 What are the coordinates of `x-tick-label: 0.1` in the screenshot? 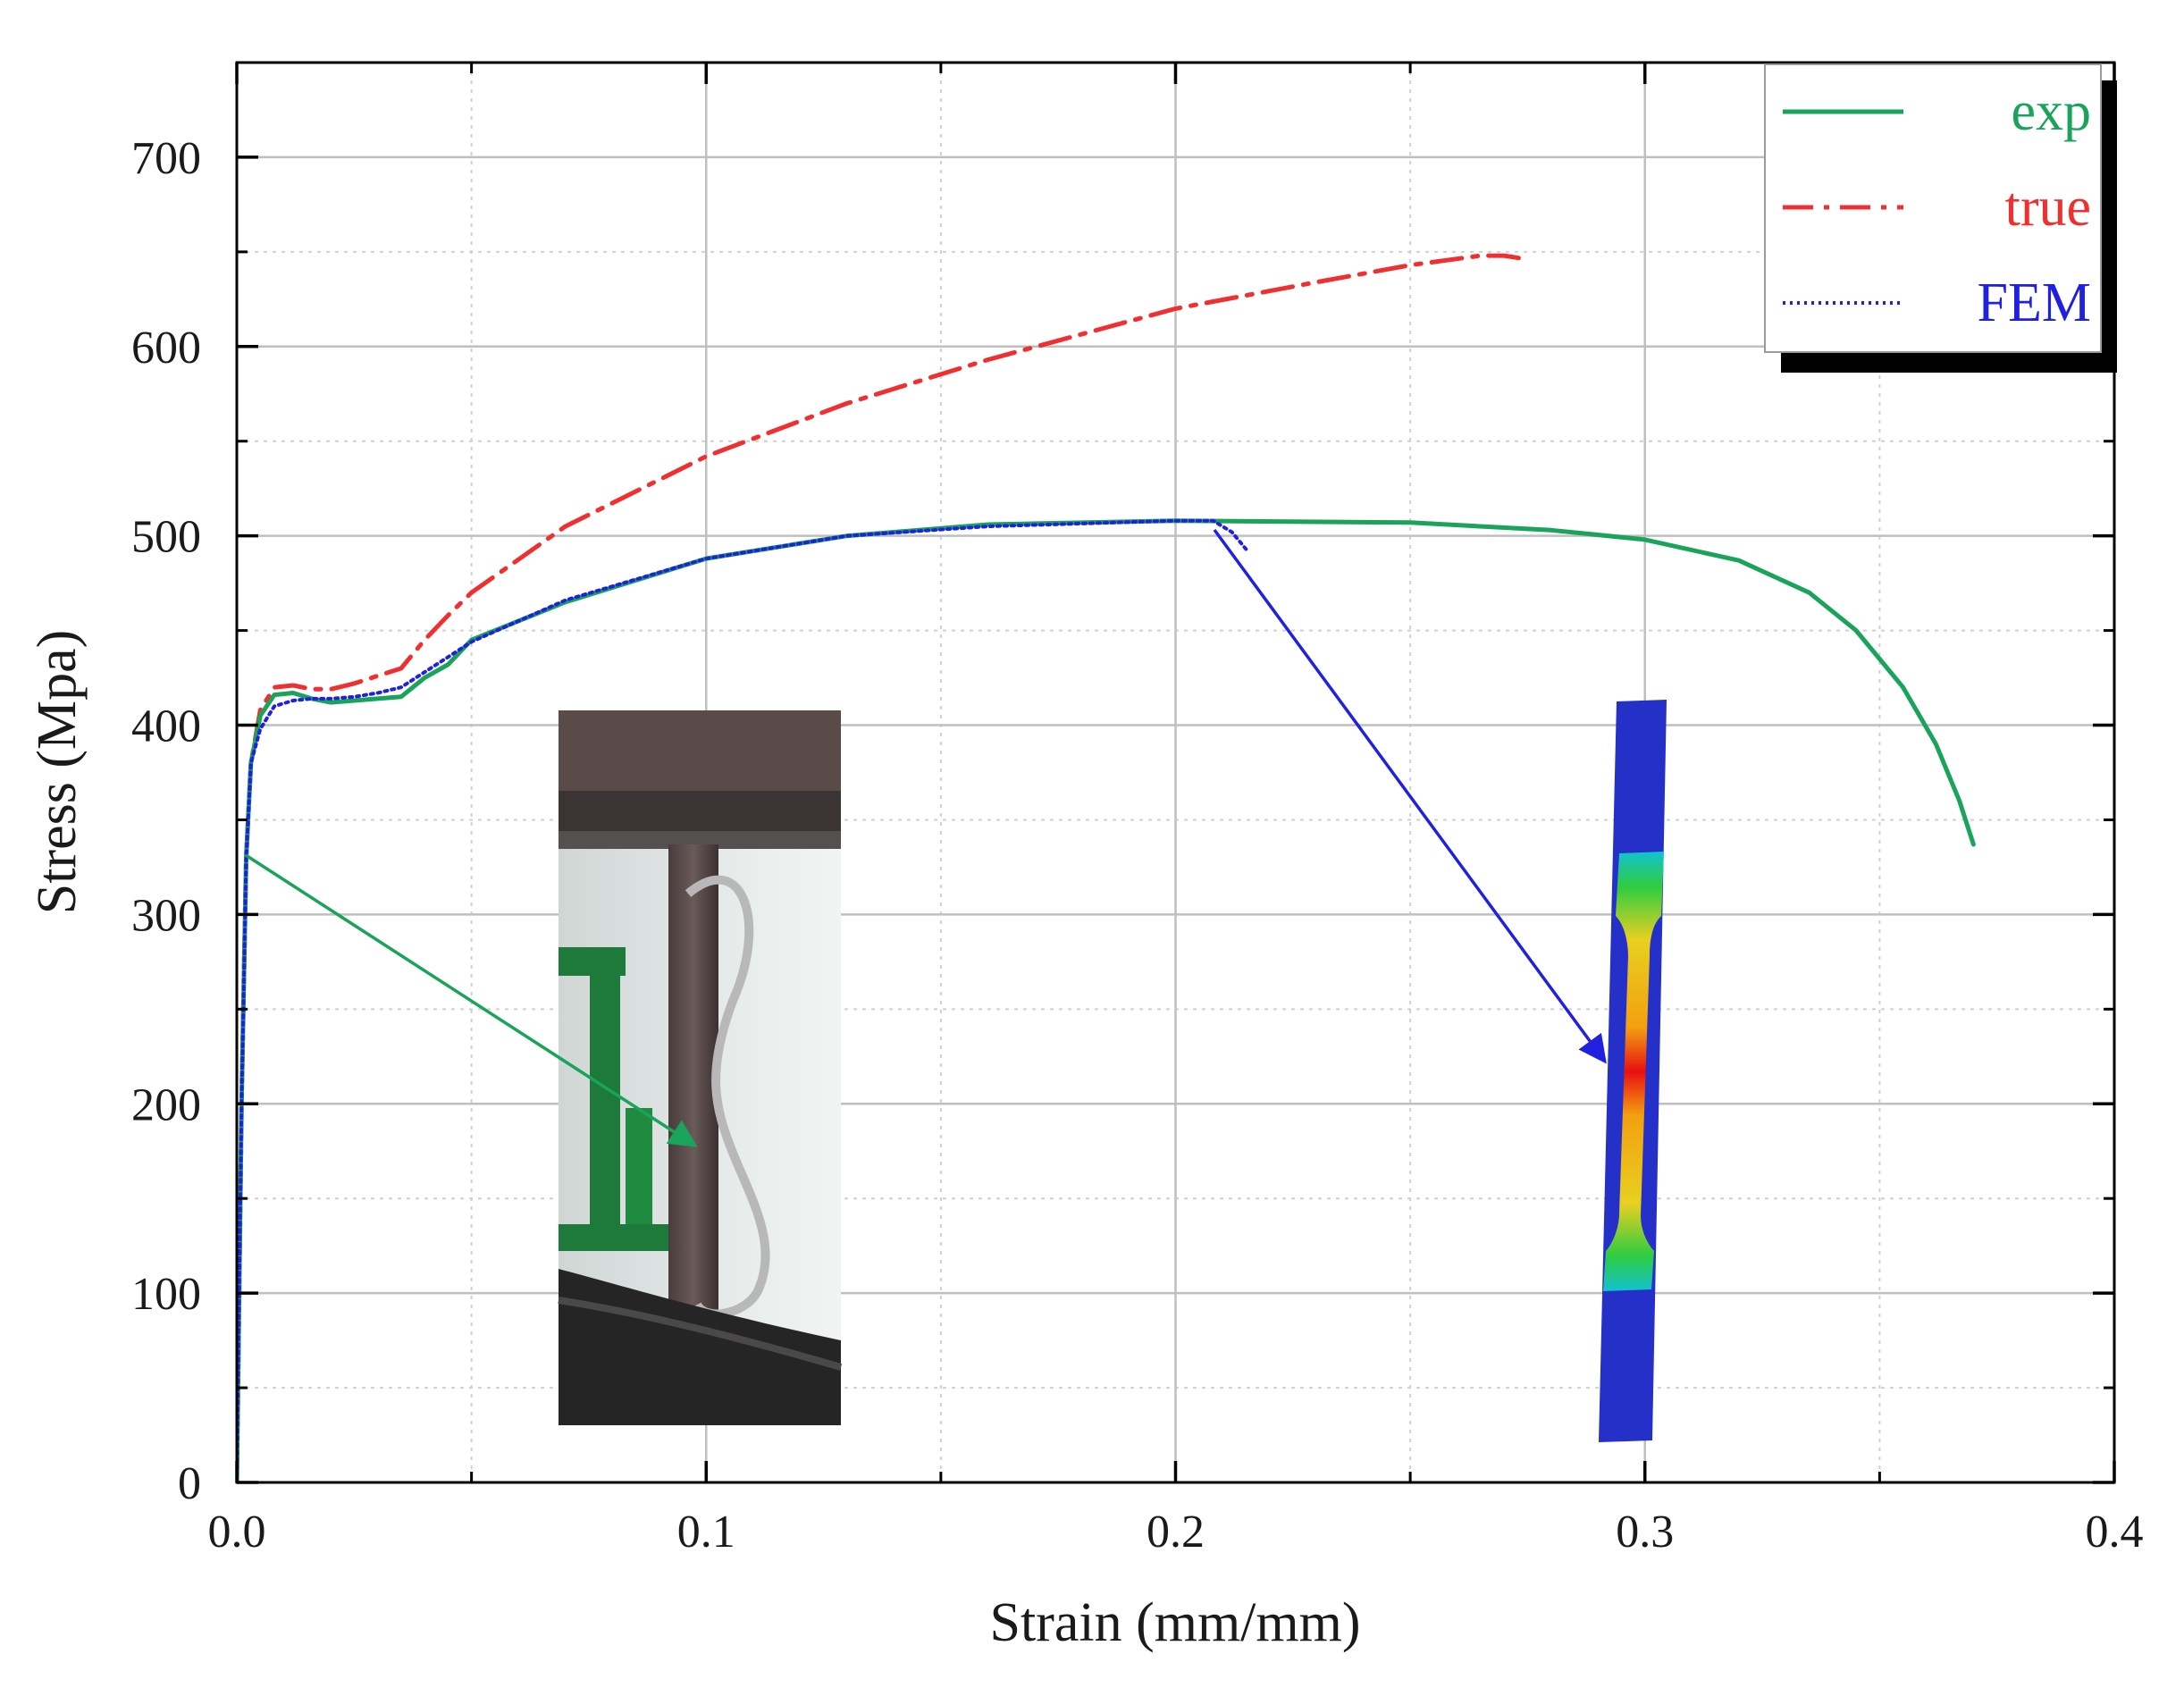 It's located at (706, 1532).